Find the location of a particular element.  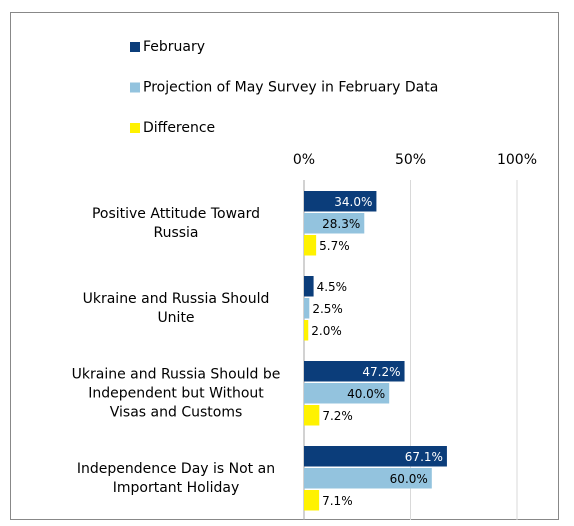

legend-label: February is located at coordinates (174, 47).